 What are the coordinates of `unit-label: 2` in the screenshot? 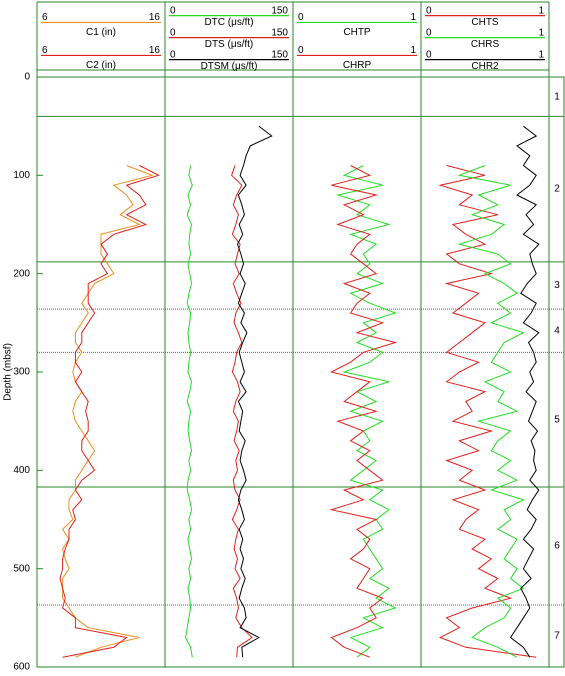 It's located at (557, 189).